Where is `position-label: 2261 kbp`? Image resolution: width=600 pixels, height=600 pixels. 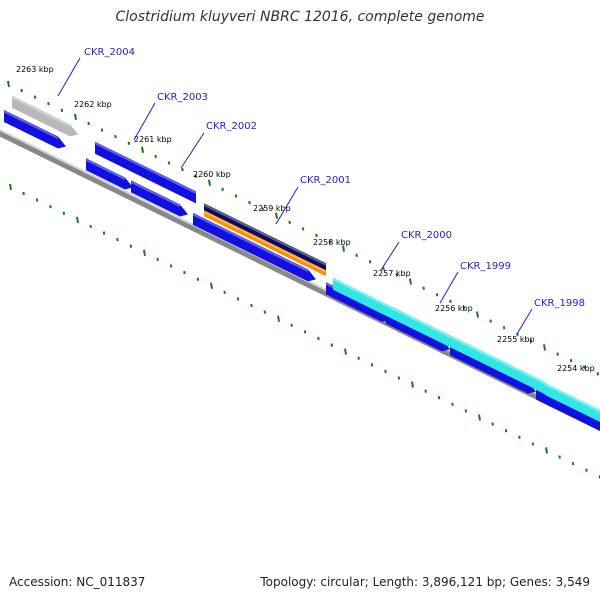
position-label: 2261 kbp is located at coordinates (153, 139).